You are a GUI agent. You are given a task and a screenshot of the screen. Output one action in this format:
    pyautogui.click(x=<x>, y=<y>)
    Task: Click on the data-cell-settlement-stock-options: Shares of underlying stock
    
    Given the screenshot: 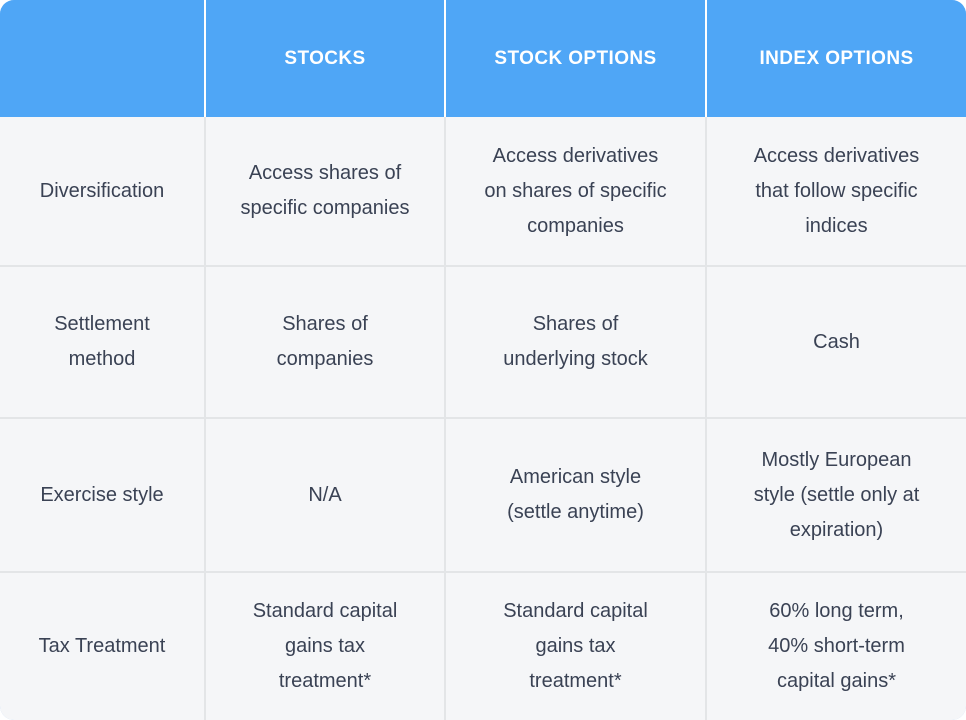 What is the action you would take?
    pyautogui.click(x=576, y=341)
    